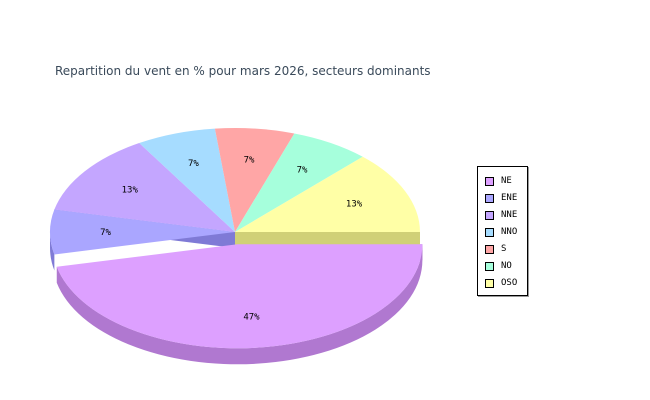 This screenshot has width=650, height=400. I want to click on pie-cut-oso, so click(327, 240).